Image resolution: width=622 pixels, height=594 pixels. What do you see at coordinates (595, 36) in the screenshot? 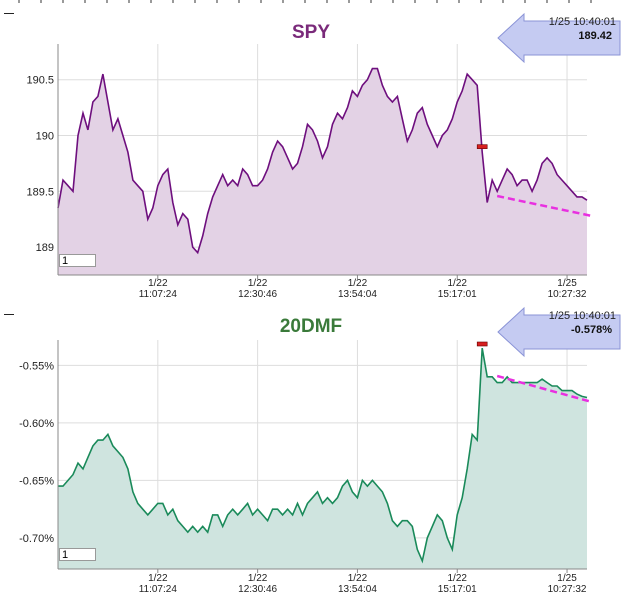
I see `callout-value: 189.42` at bounding box center [595, 36].